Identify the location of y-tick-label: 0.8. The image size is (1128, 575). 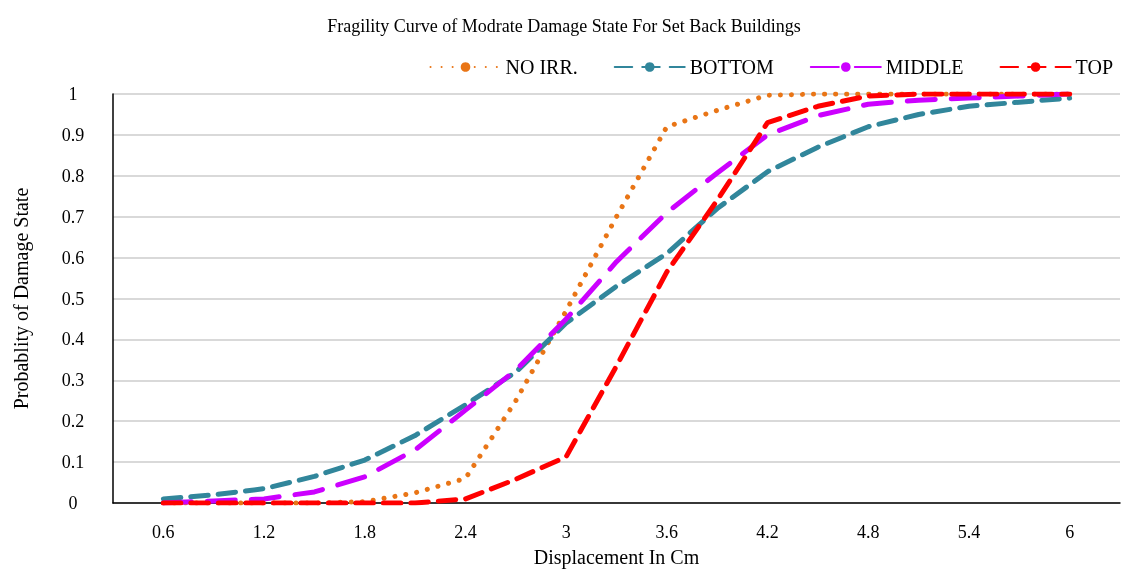
(73, 175).